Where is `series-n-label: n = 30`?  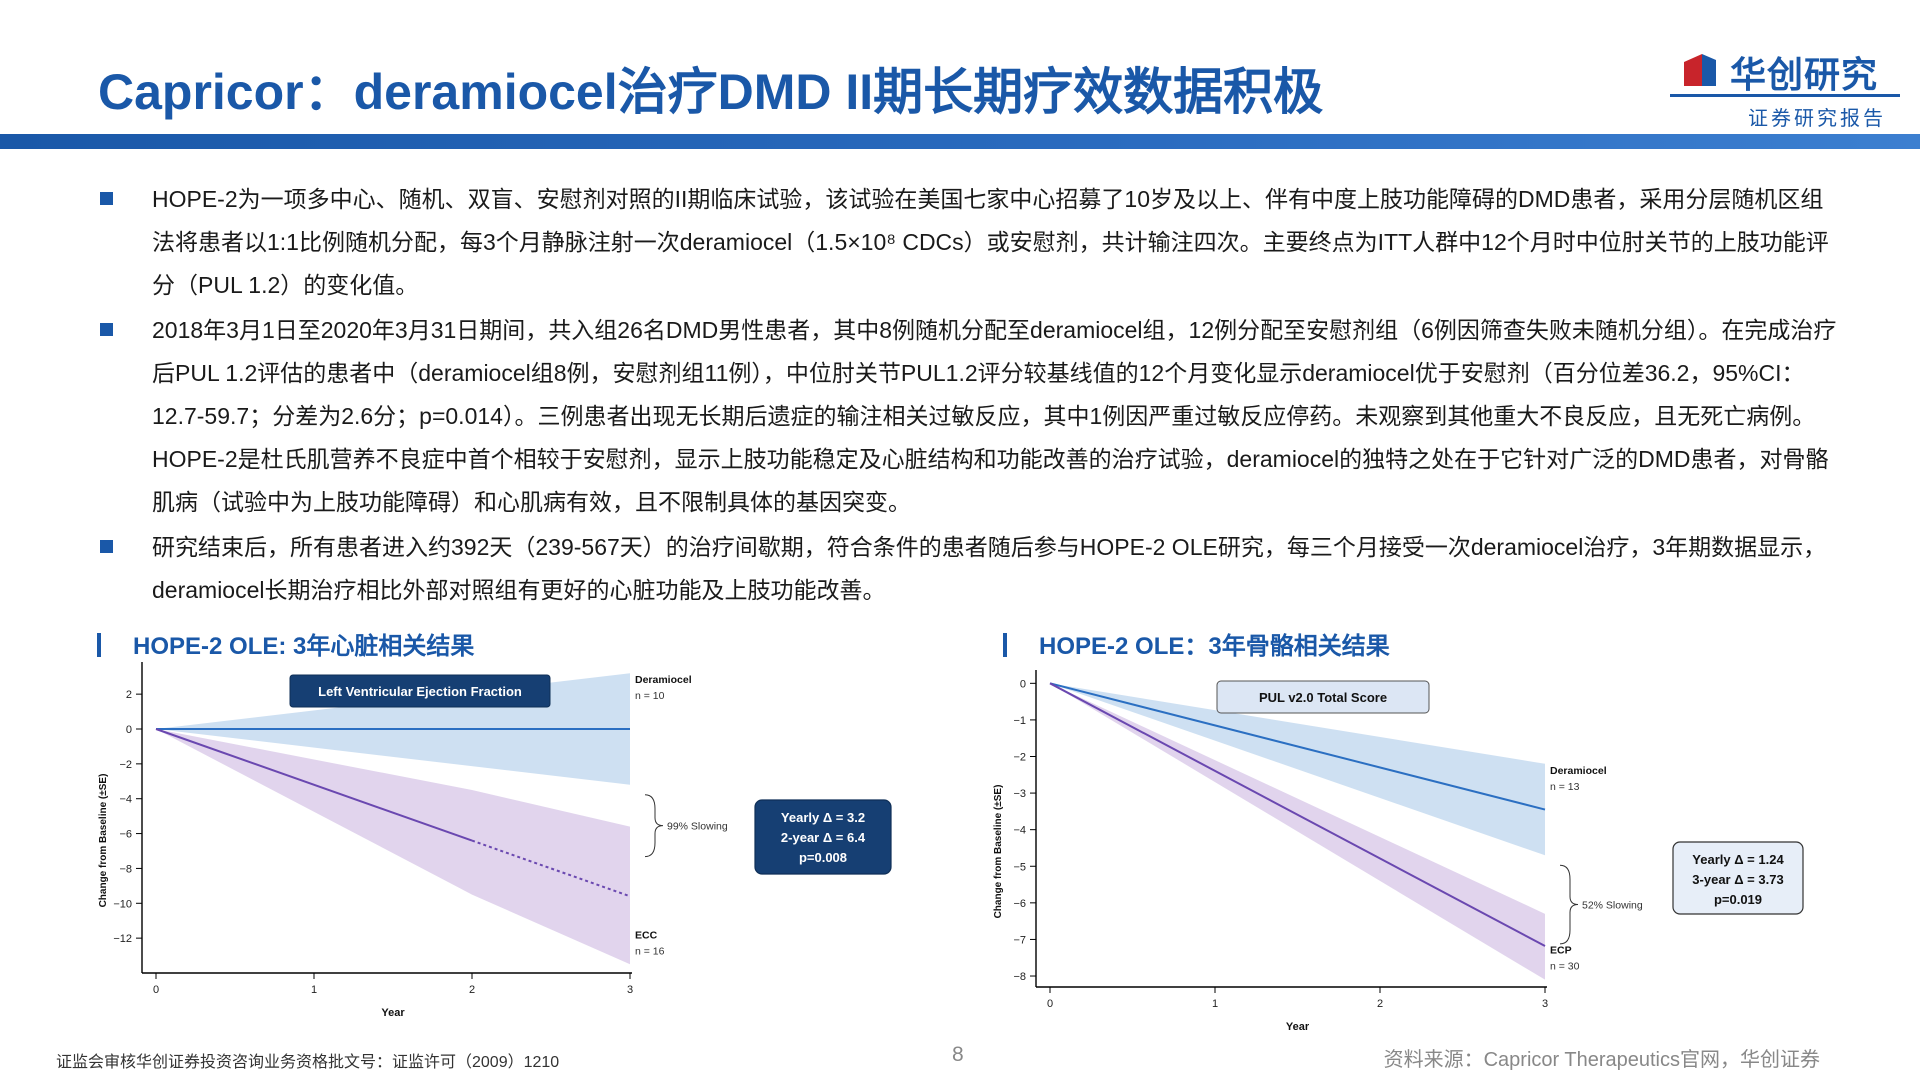 series-n-label: n = 30 is located at coordinates (1565, 967).